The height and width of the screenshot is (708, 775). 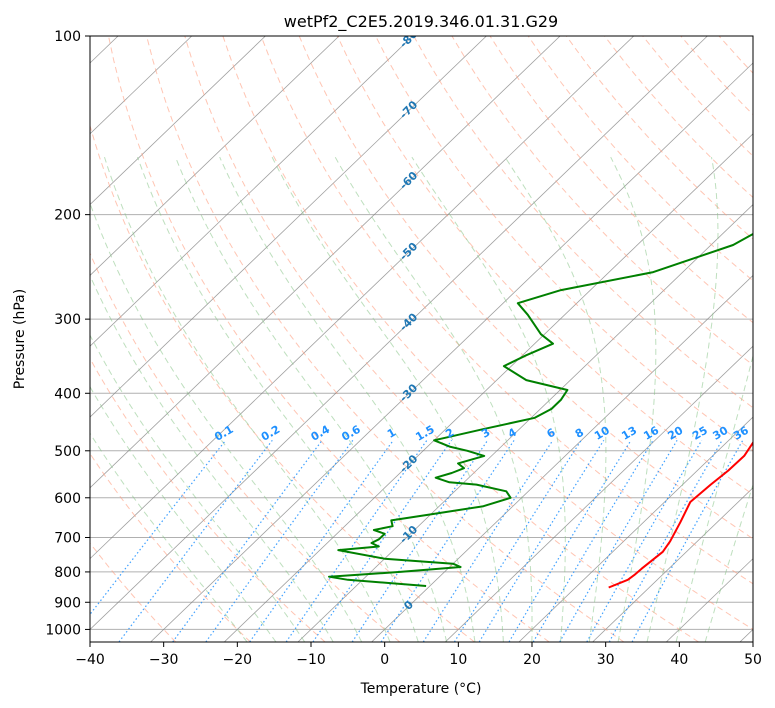 What do you see at coordinates (458, 660) in the screenshot?
I see `x-tick-label: 10` at bounding box center [458, 660].